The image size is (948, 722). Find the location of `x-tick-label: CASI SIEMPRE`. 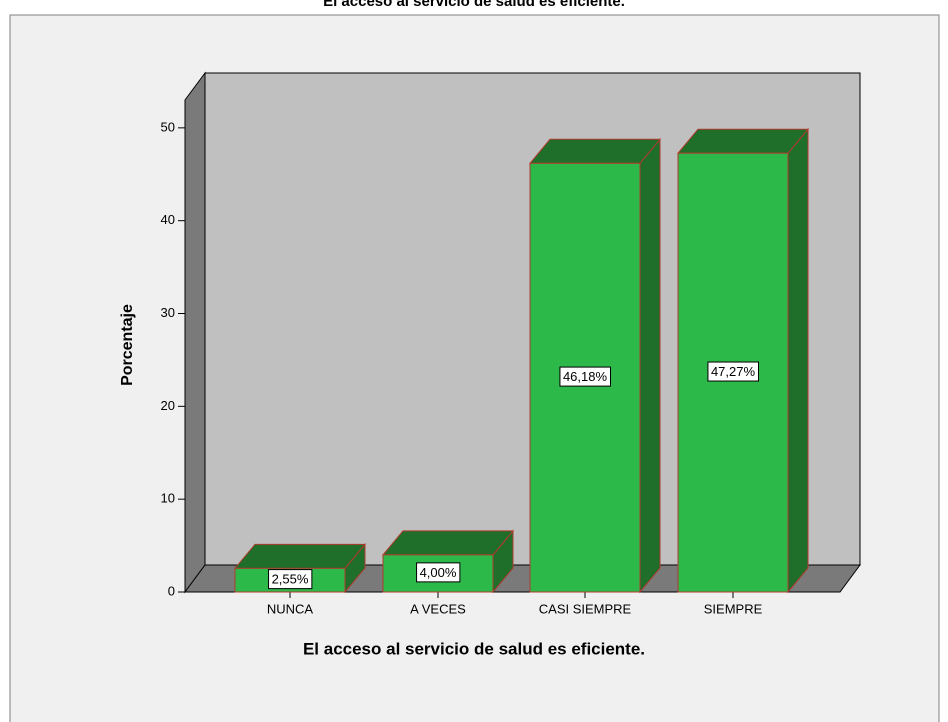

x-tick-label: CASI SIEMPRE is located at coordinates (585, 608).